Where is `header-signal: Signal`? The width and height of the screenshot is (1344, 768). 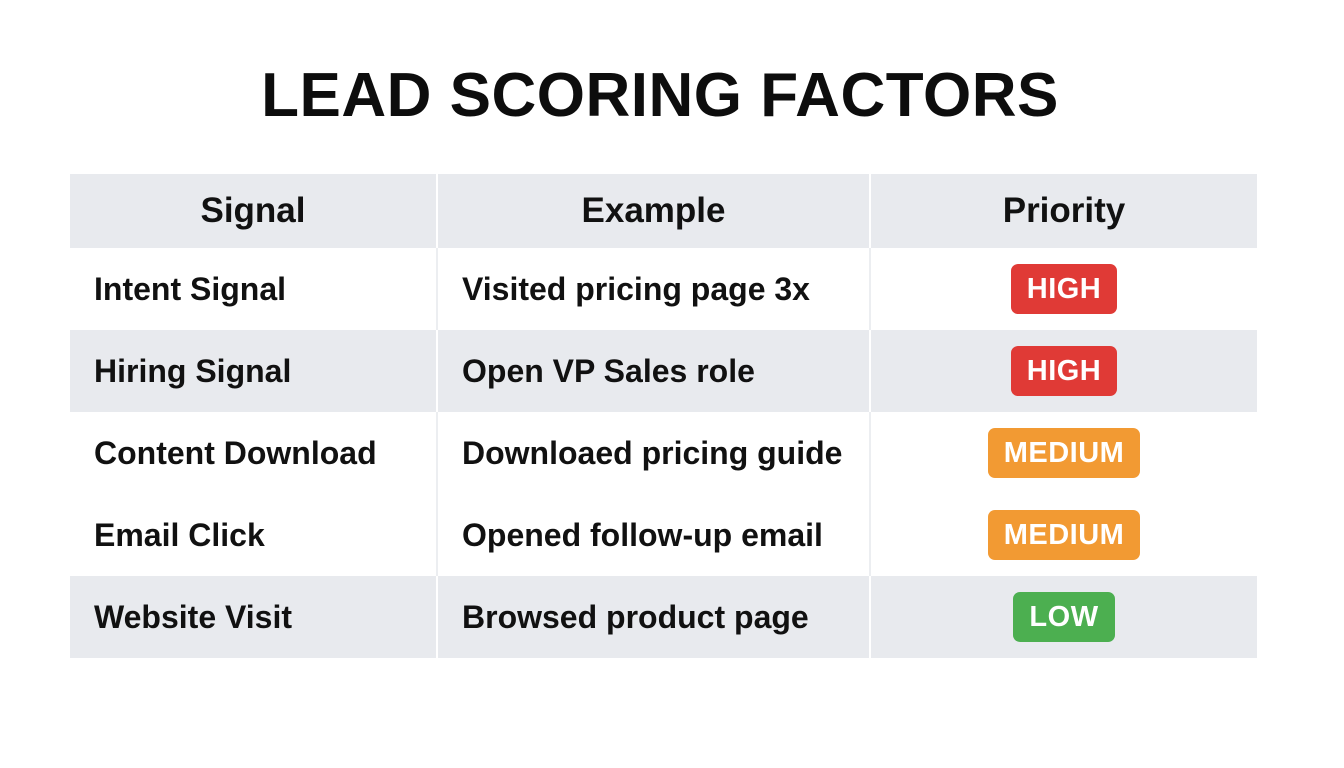
header-signal: Signal is located at coordinates (253, 210).